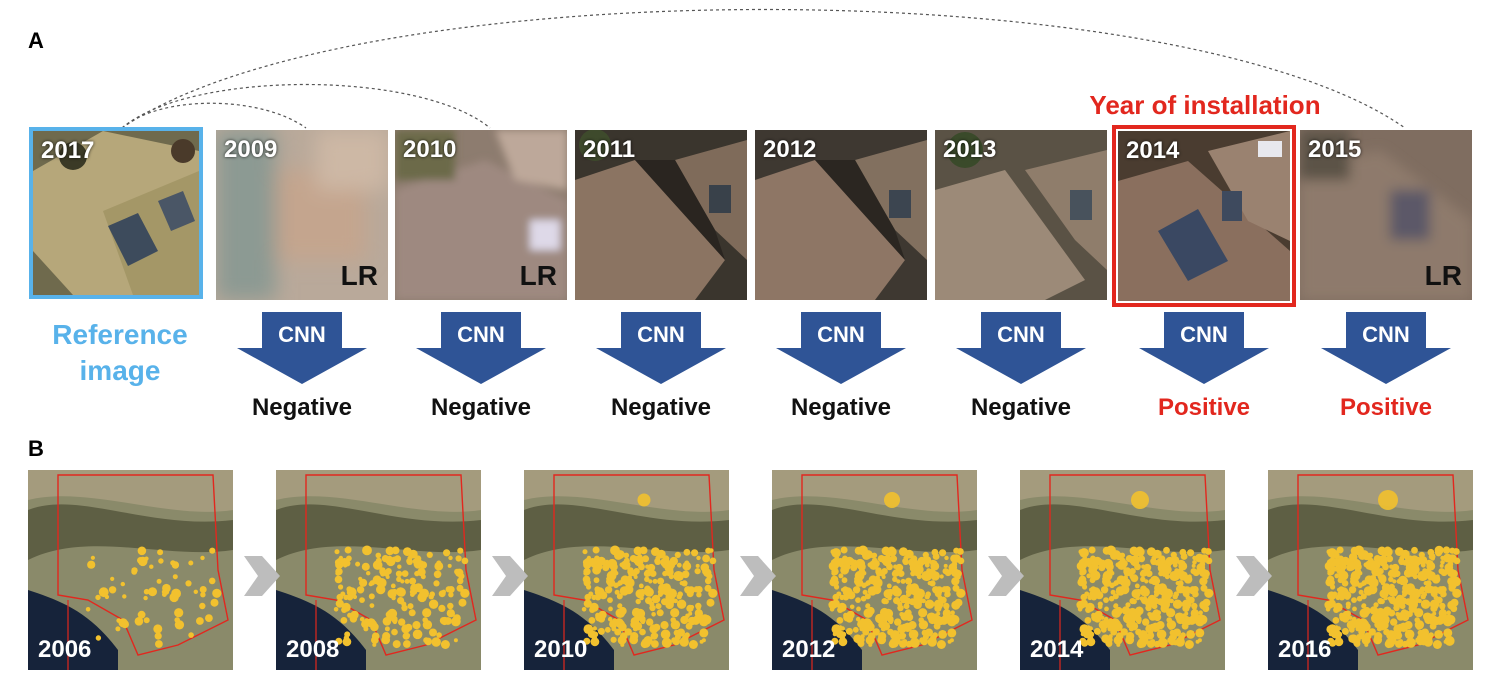  I want to click on reference-year: 2017, so click(68, 150).